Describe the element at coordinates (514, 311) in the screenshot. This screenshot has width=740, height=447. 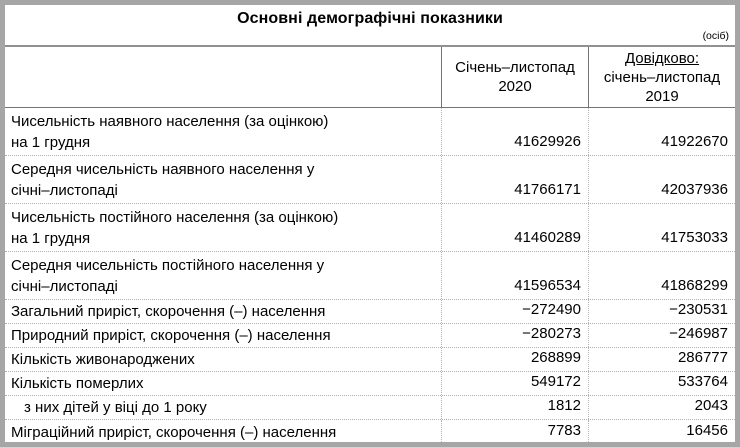
I see `value-2020-cell: −272490` at that location.